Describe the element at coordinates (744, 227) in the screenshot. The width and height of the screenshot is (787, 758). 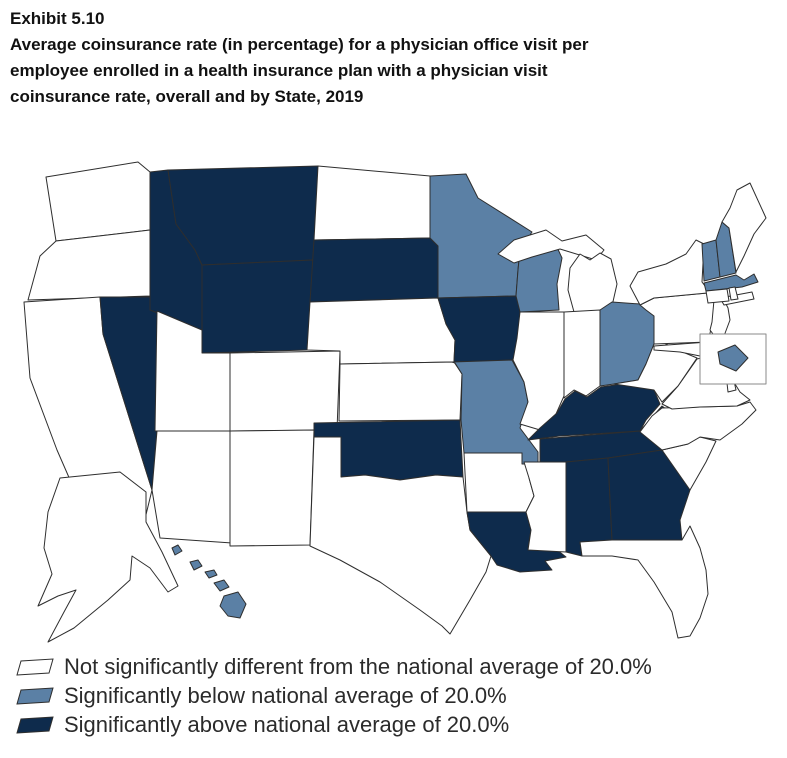
I see `state-me` at that location.